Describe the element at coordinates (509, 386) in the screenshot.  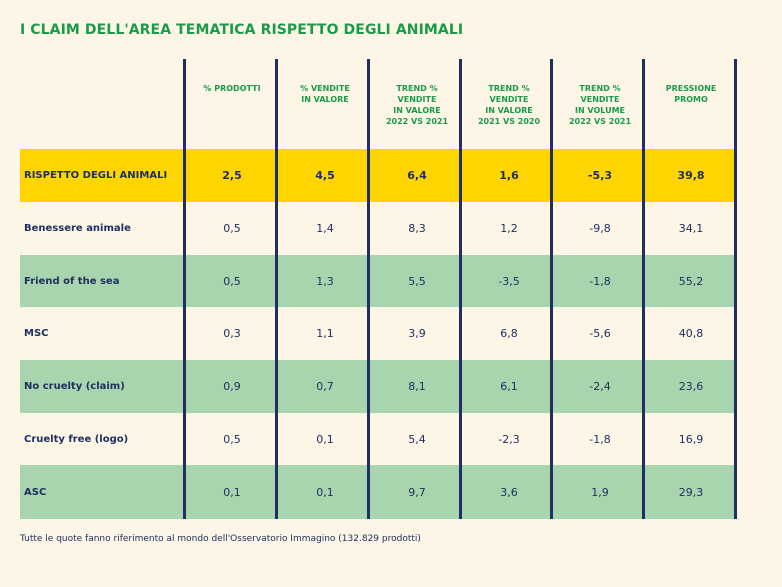
I see `table-cell: 6,1` at that location.